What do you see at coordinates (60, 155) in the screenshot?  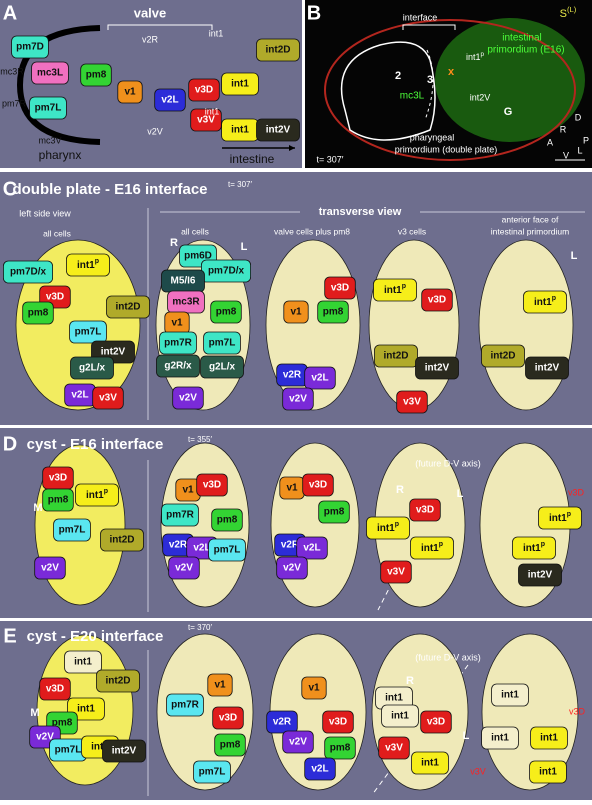 I see `label: pharynx` at bounding box center [60, 155].